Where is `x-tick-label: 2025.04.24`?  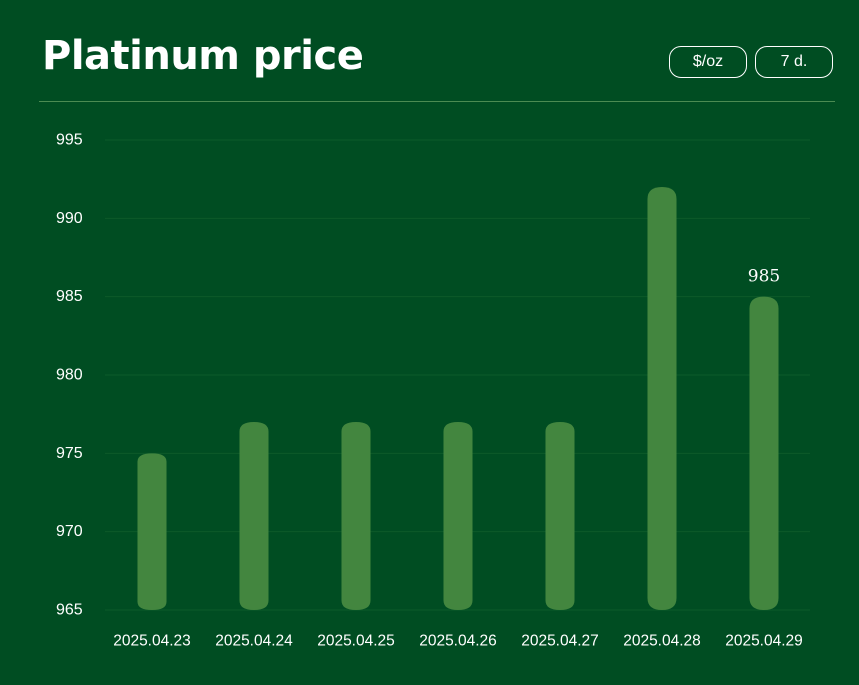
x-tick-label: 2025.04.24 is located at coordinates (254, 641).